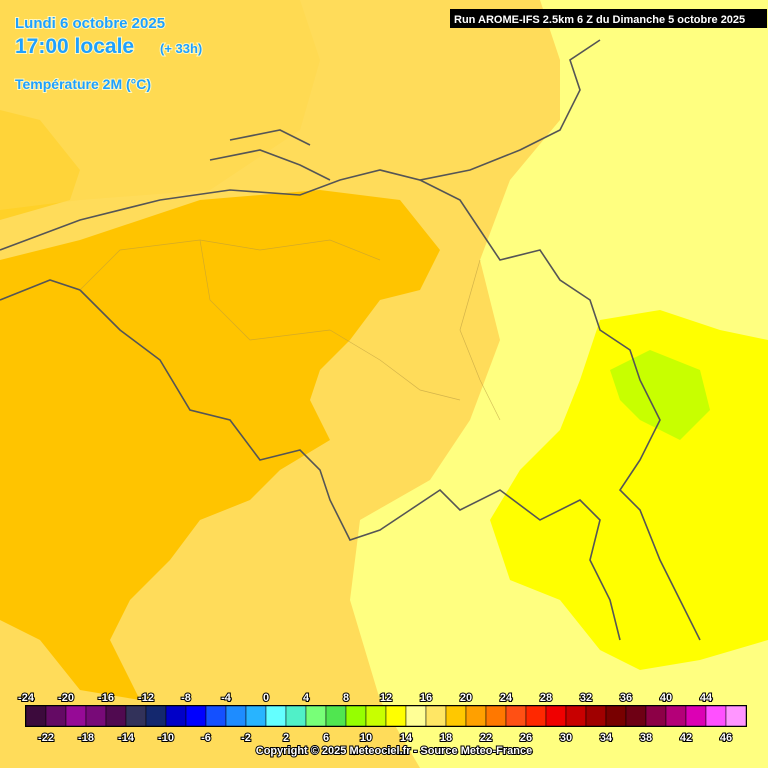 This screenshot has width=768, height=768. Describe the element at coordinates (186, 698) in the screenshot. I see `legend-label: -8` at that location.